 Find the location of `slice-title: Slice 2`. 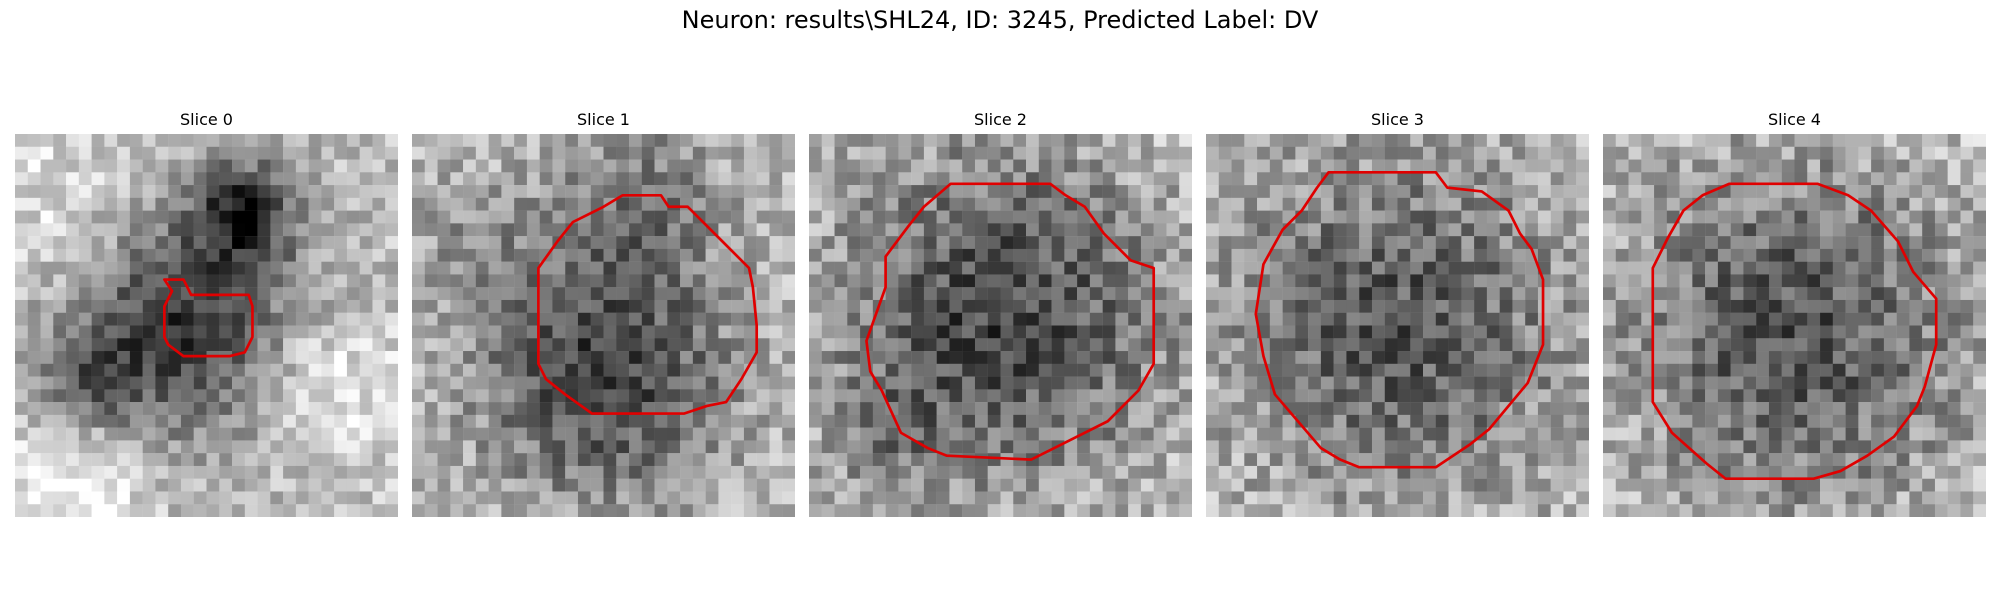

slice-title: Slice 2 is located at coordinates (1000, 119).